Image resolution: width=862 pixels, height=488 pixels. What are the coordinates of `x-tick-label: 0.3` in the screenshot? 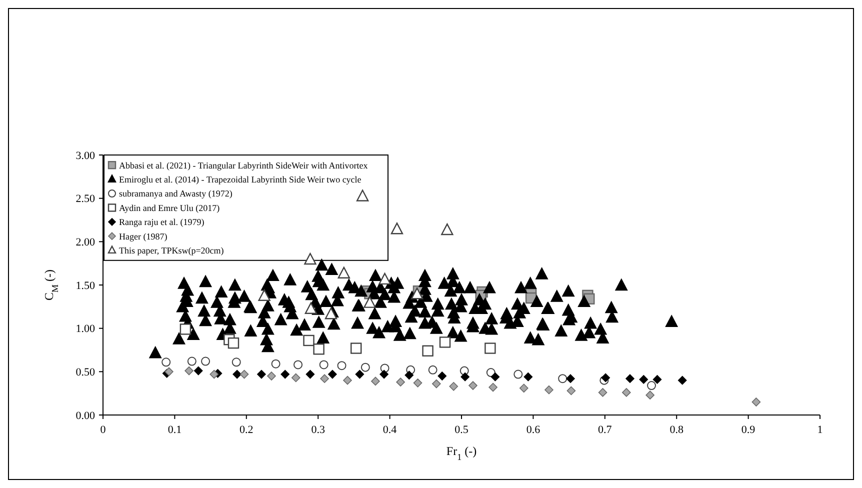 It's located at (318, 430).